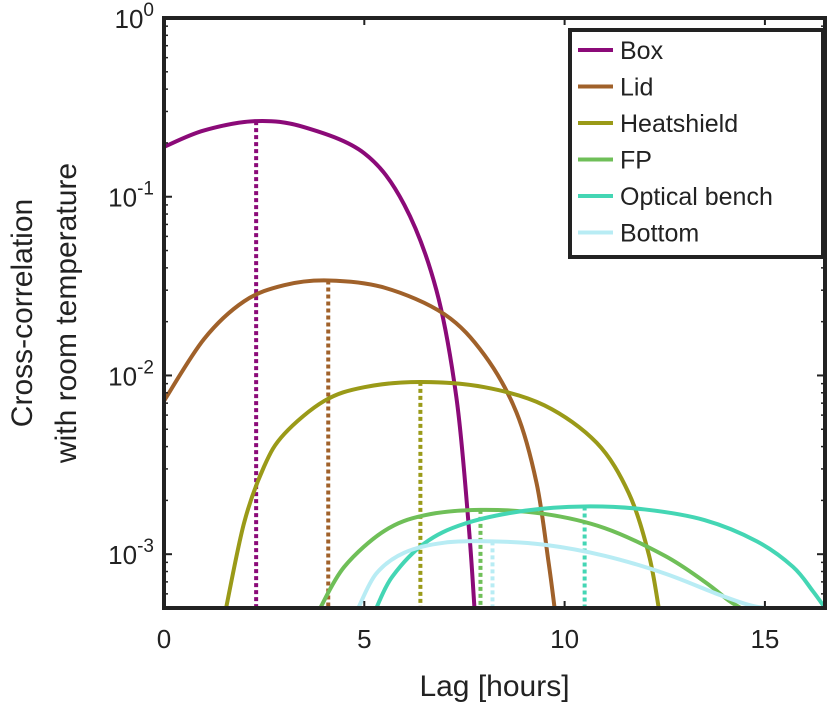 The width and height of the screenshot is (830, 703). Describe the element at coordinates (131, 374) in the screenshot. I see `y-tick-label: 10⁻²` at that location.